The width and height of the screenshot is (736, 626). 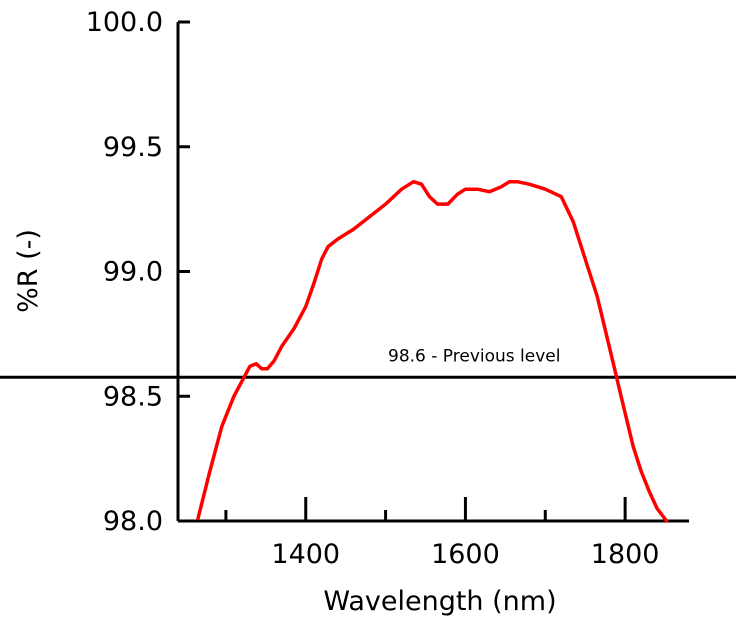 What do you see at coordinates (133, 272) in the screenshot?
I see `y-tick-label: 99.0` at bounding box center [133, 272].